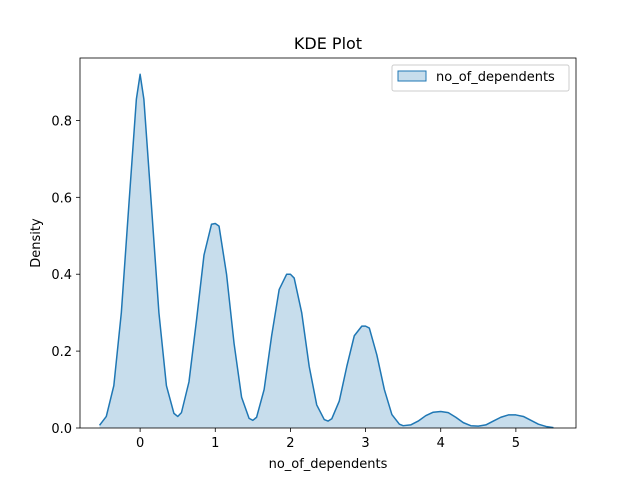 The width and height of the screenshot is (640, 480). Describe the element at coordinates (61, 275) in the screenshot. I see `y-tick-label: 0.4` at that location.